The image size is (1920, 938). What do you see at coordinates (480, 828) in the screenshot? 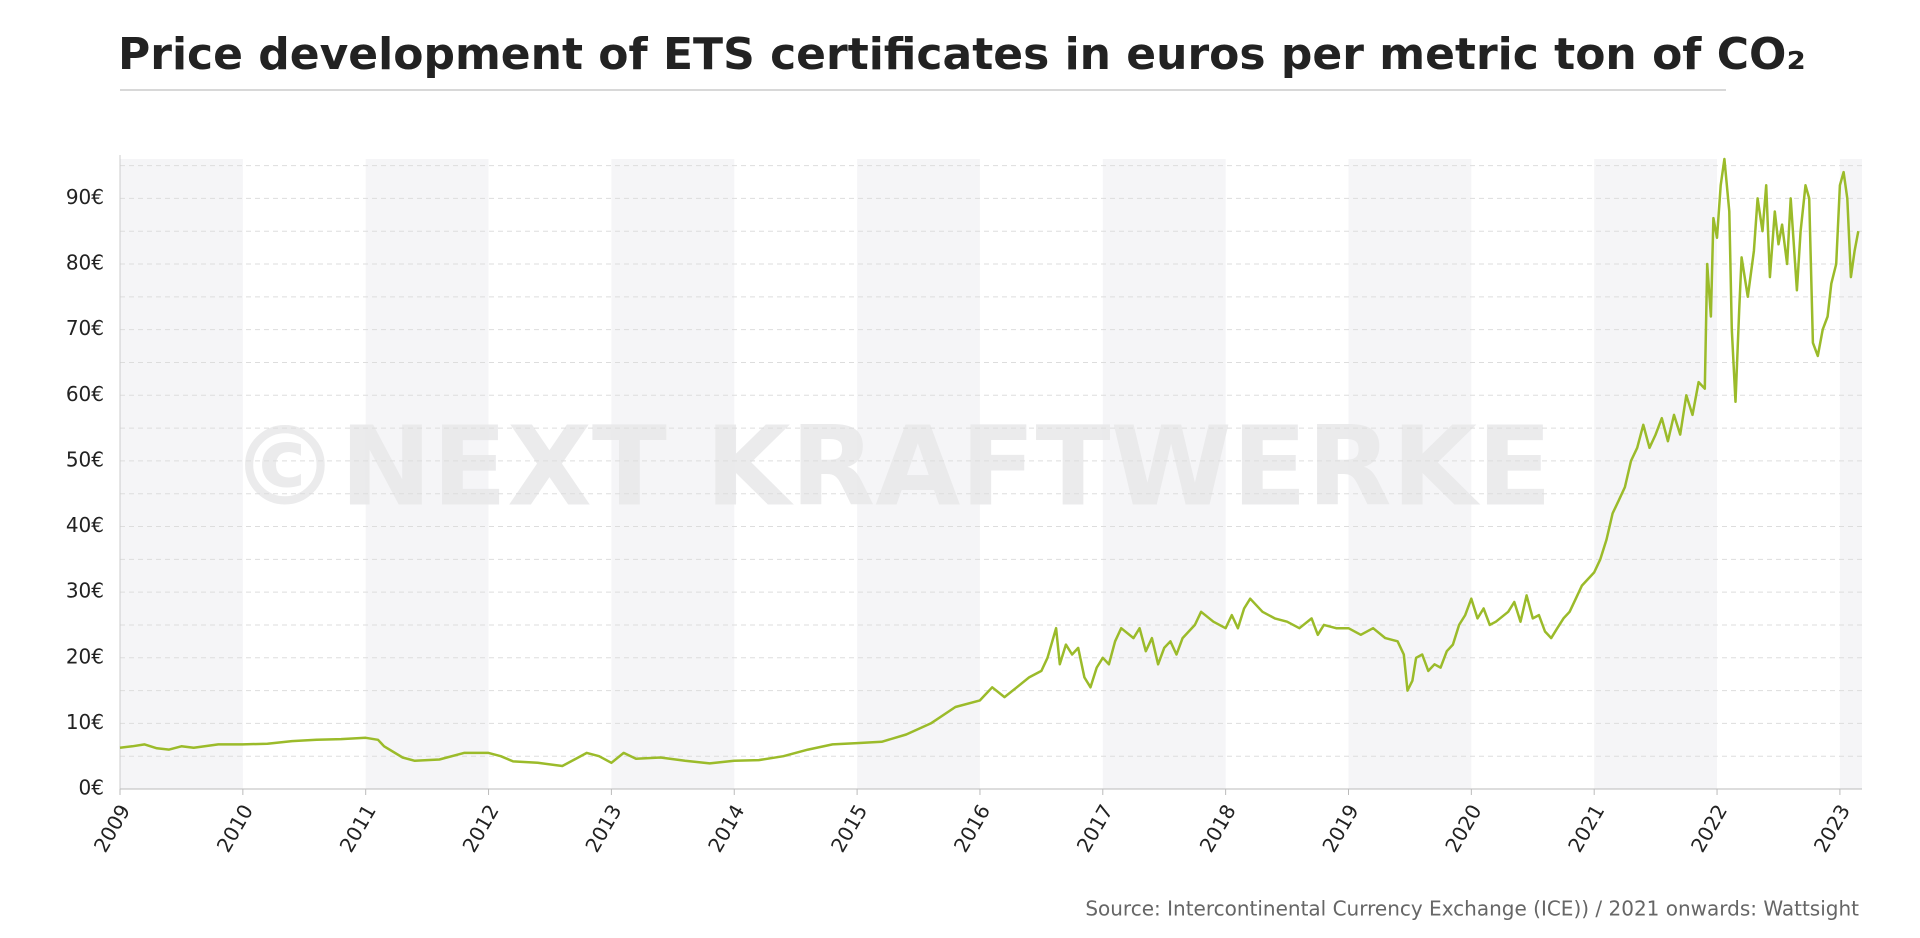
I see `x-tick-label: 2012` at bounding box center [480, 828].